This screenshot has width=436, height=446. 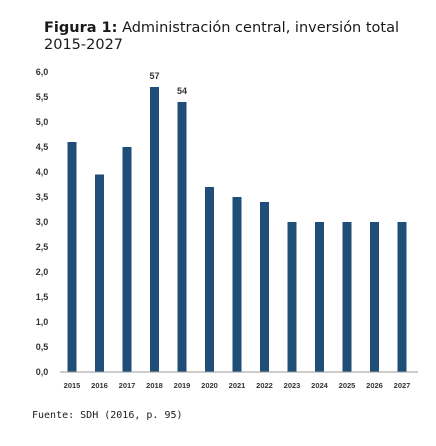 I want to click on figure-title: Administración central, inversión total, so click(x=261, y=28).